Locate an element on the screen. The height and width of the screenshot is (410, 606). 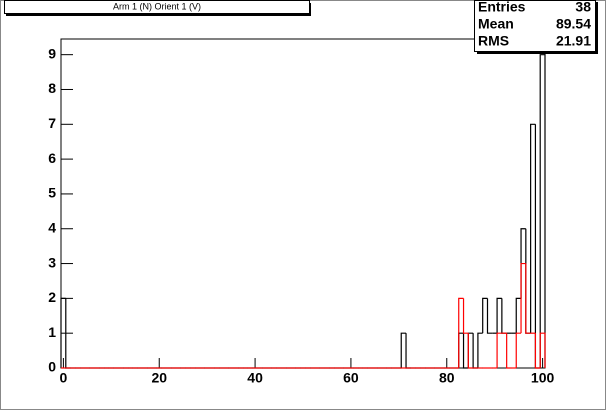
stat-label: RMS is located at coordinates (493, 41).